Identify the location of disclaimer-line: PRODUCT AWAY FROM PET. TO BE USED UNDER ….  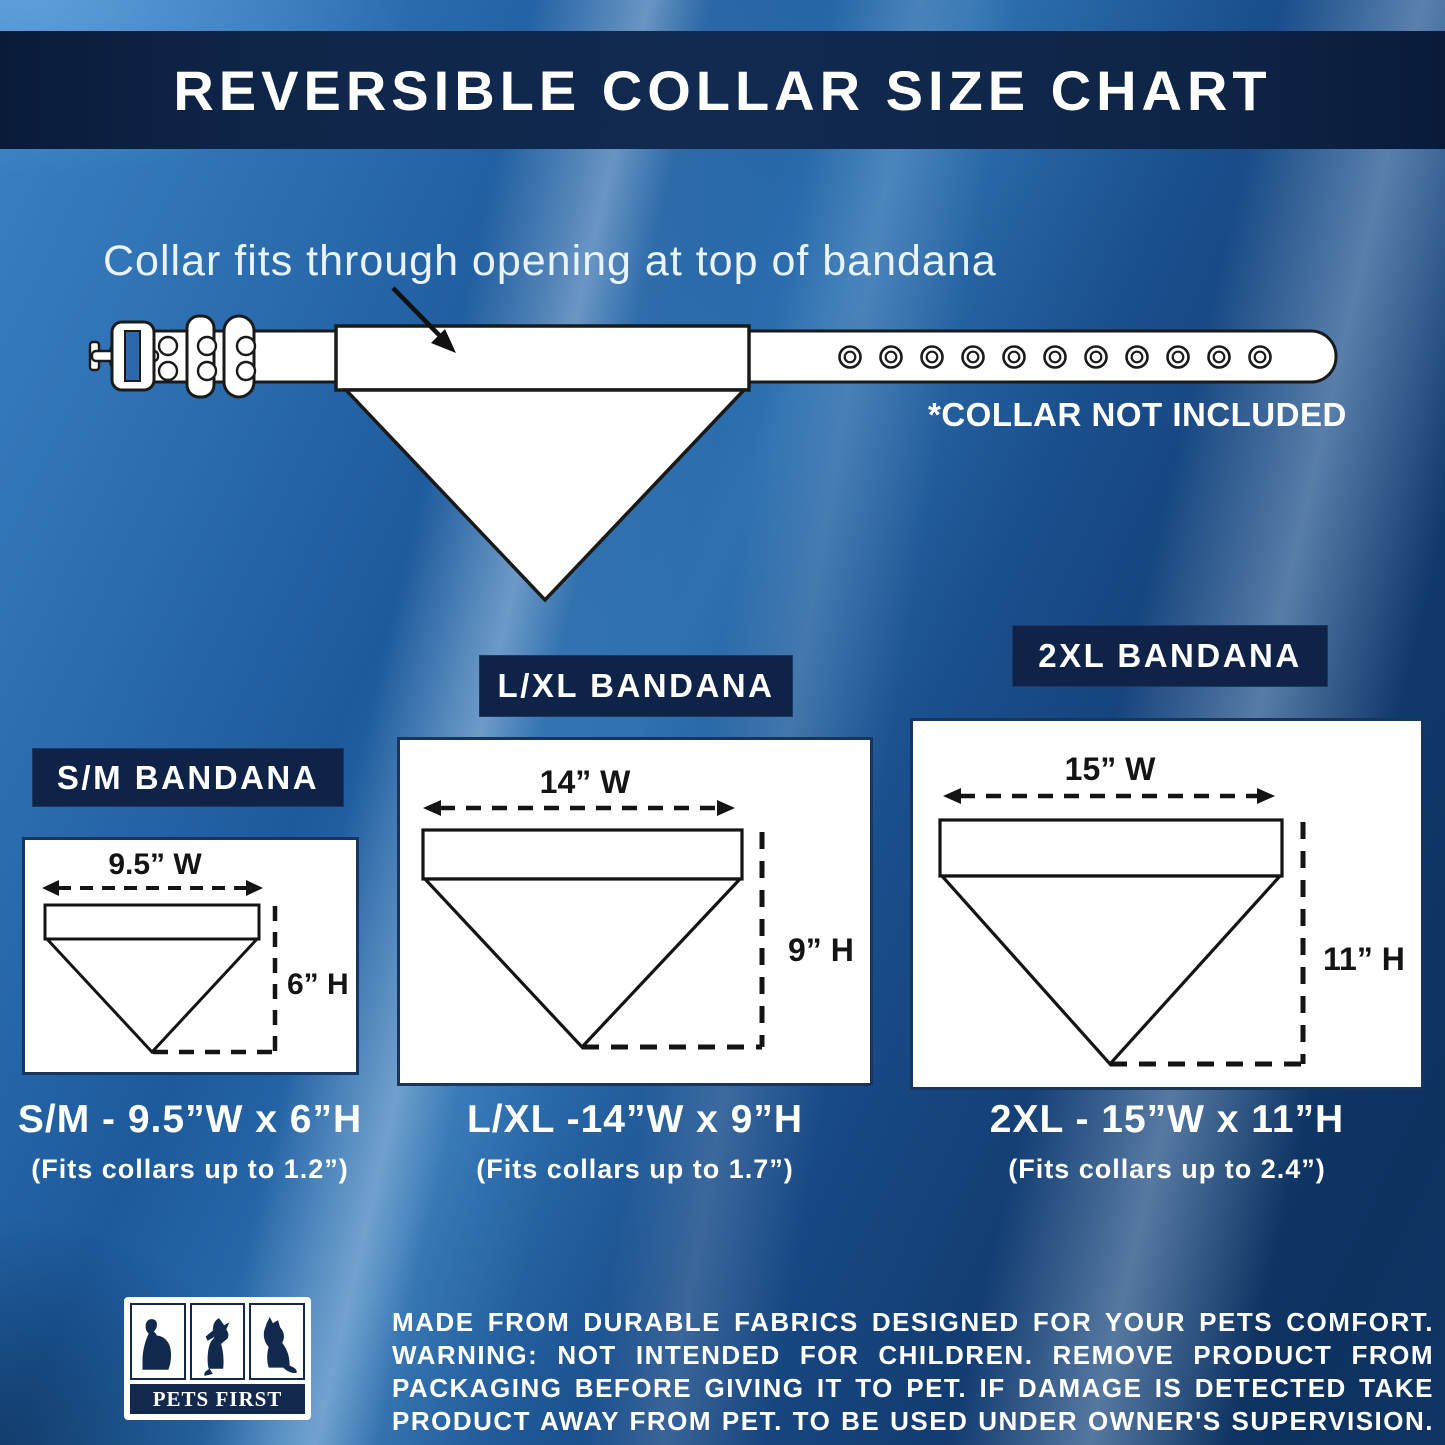
(913, 1421).